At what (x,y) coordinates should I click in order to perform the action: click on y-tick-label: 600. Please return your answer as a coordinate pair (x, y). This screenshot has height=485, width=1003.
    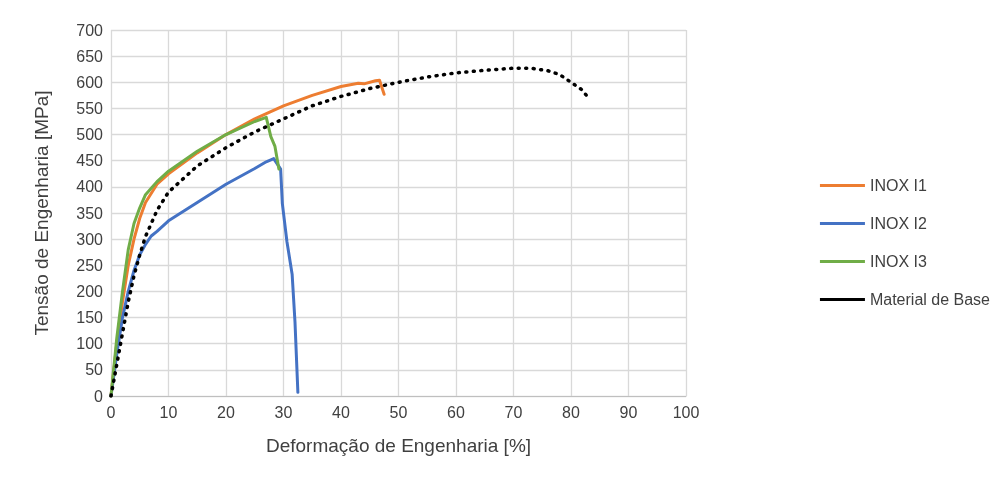
    Looking at the image, I should click on (90, 82).